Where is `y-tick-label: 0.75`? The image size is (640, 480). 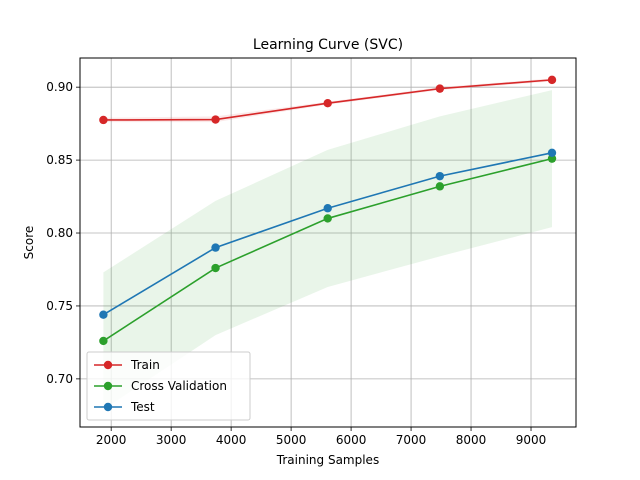 y-tick-label: 0.75 is located at coordinates (59, 306).